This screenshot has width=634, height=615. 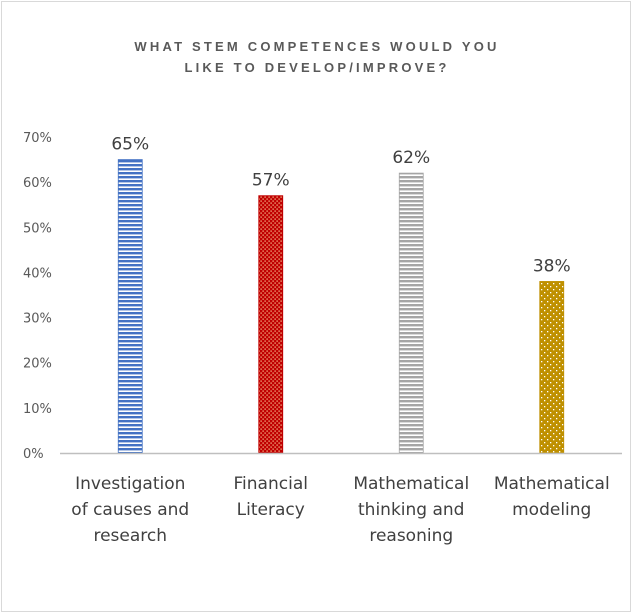 I want to click on y-tick-label: 70%, so click(x=37, y=138).